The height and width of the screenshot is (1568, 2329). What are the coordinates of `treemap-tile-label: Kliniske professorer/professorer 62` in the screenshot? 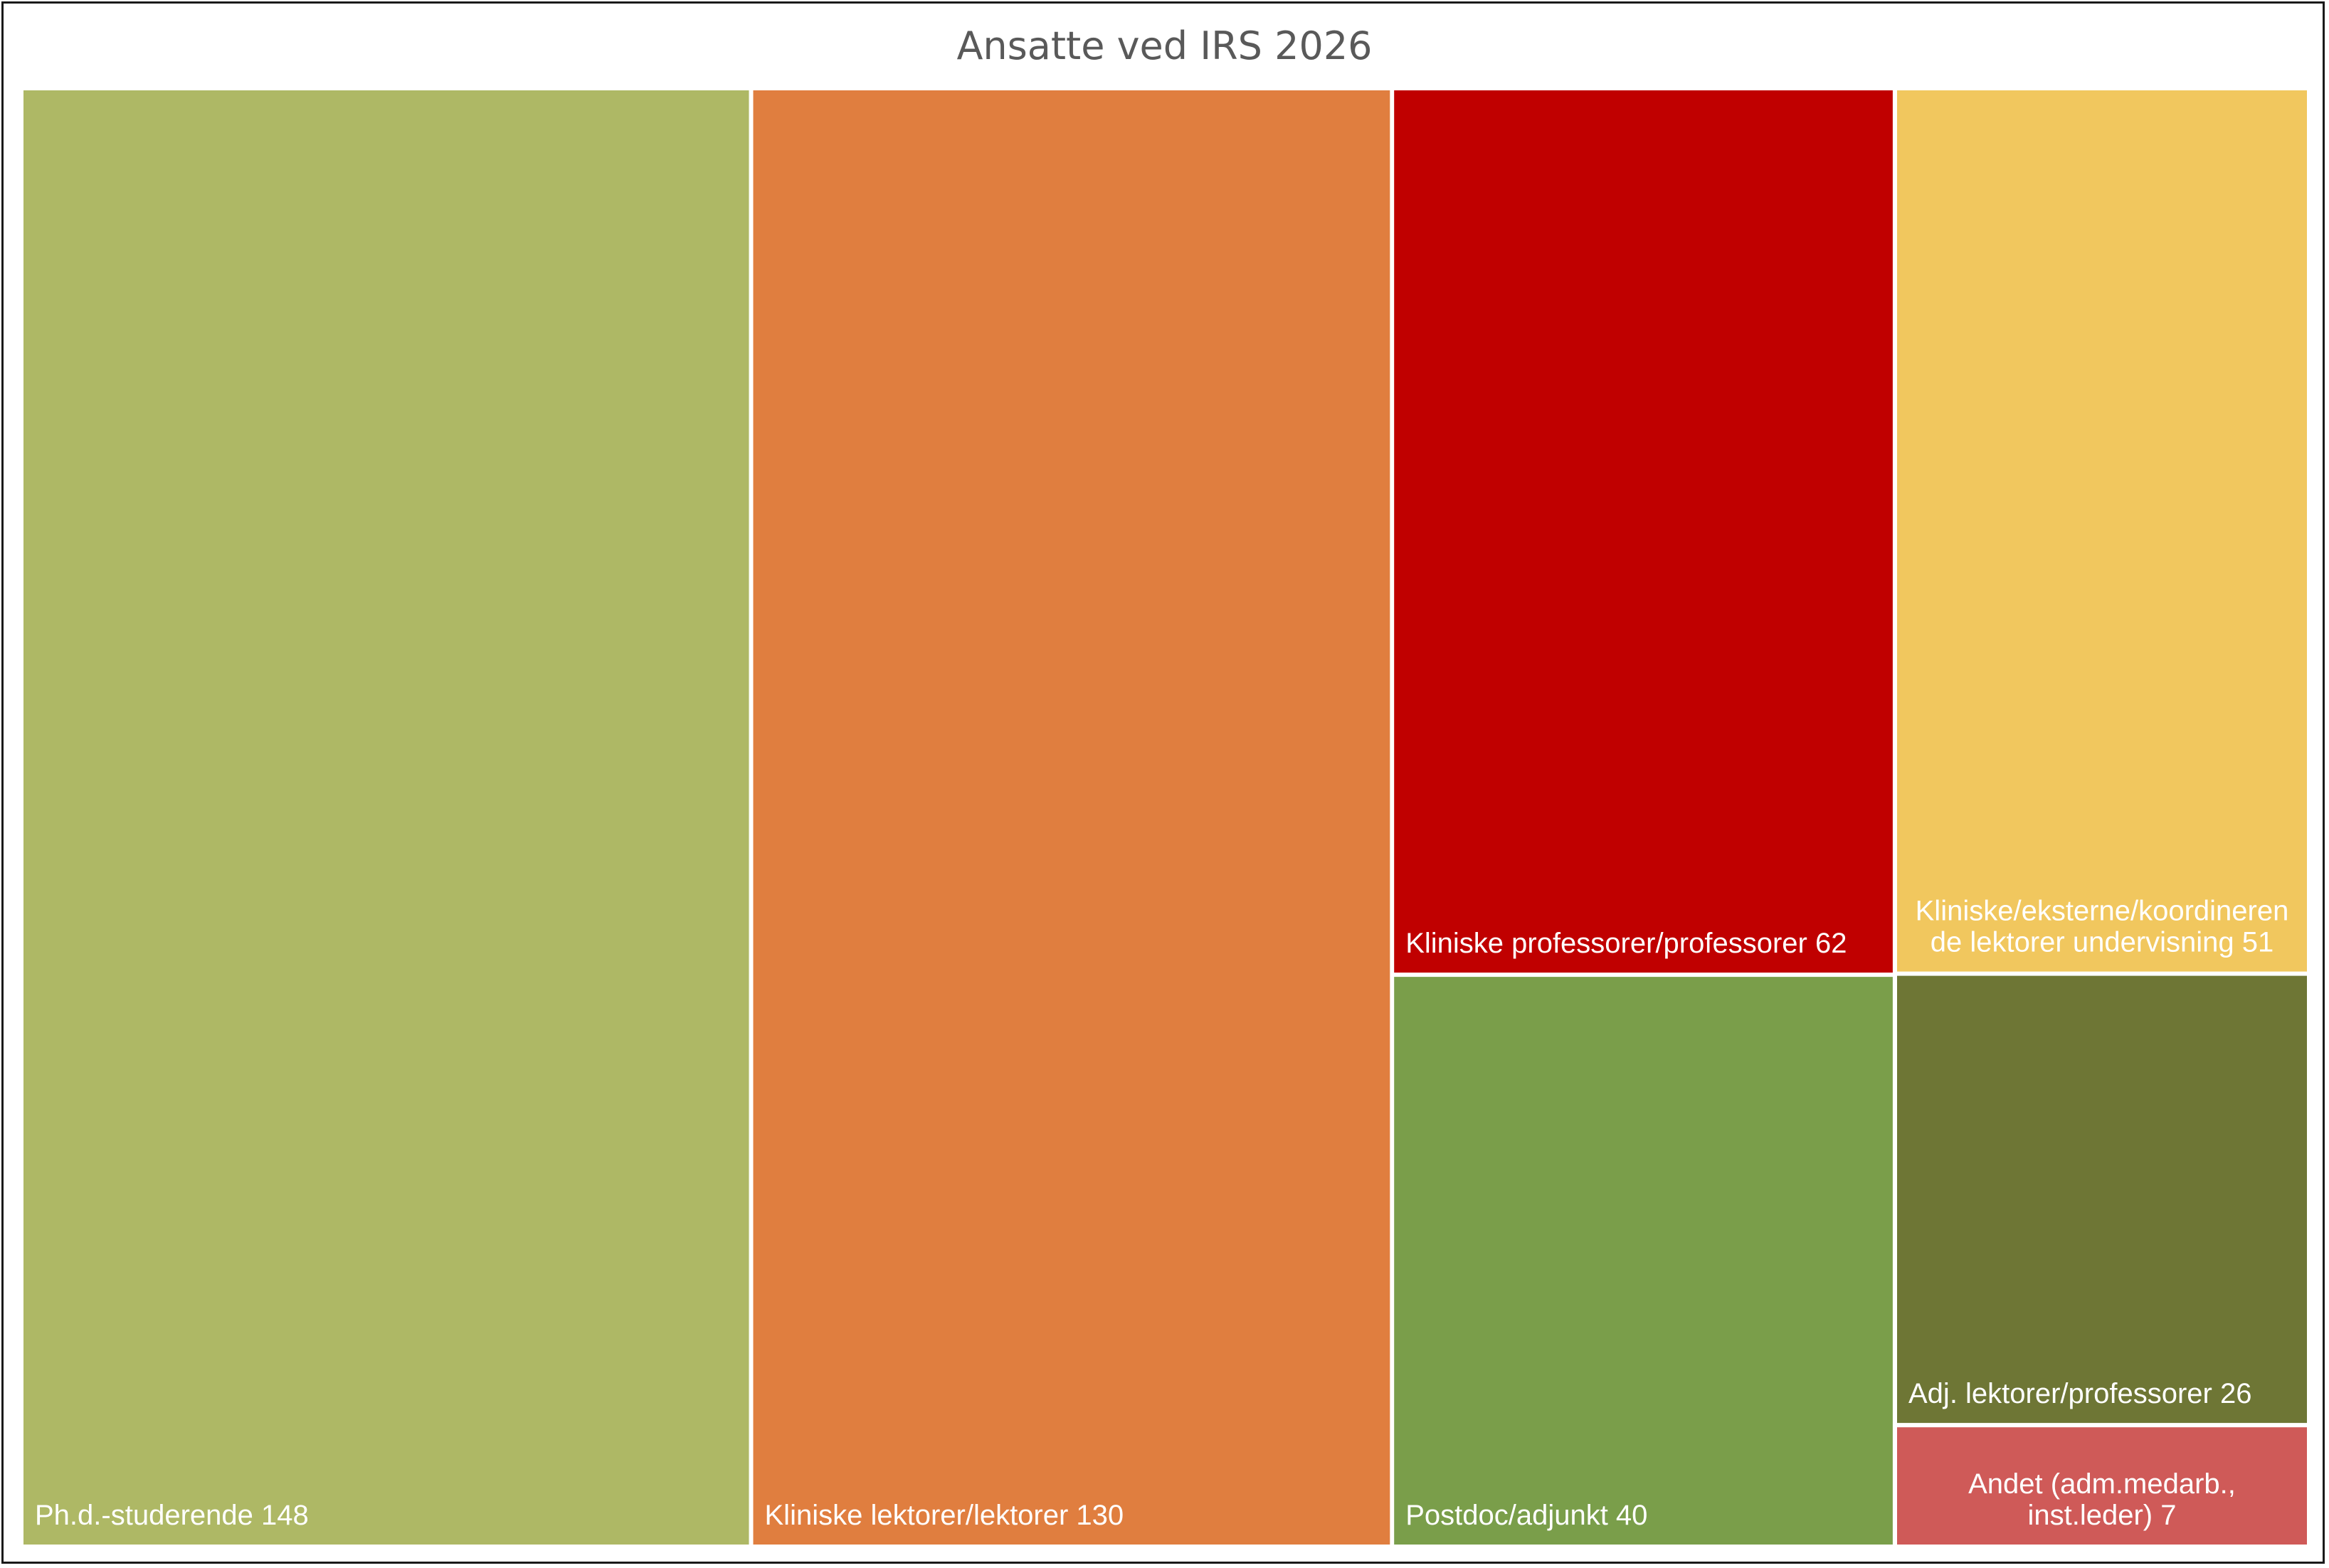 It's located at (1626, 943).